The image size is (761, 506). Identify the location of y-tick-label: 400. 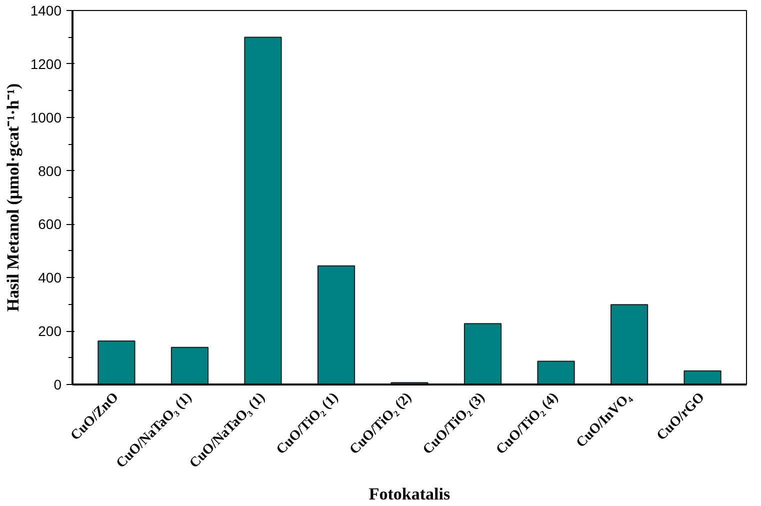
(50, 278).